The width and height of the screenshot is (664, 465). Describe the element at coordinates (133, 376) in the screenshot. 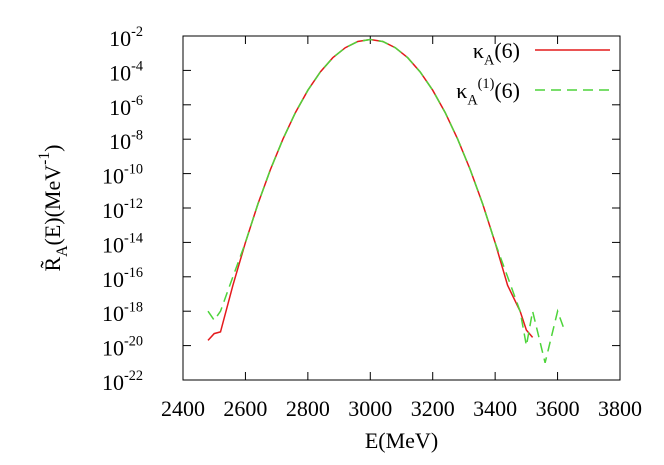

I see `y-tick-label-part: -22` at that location.